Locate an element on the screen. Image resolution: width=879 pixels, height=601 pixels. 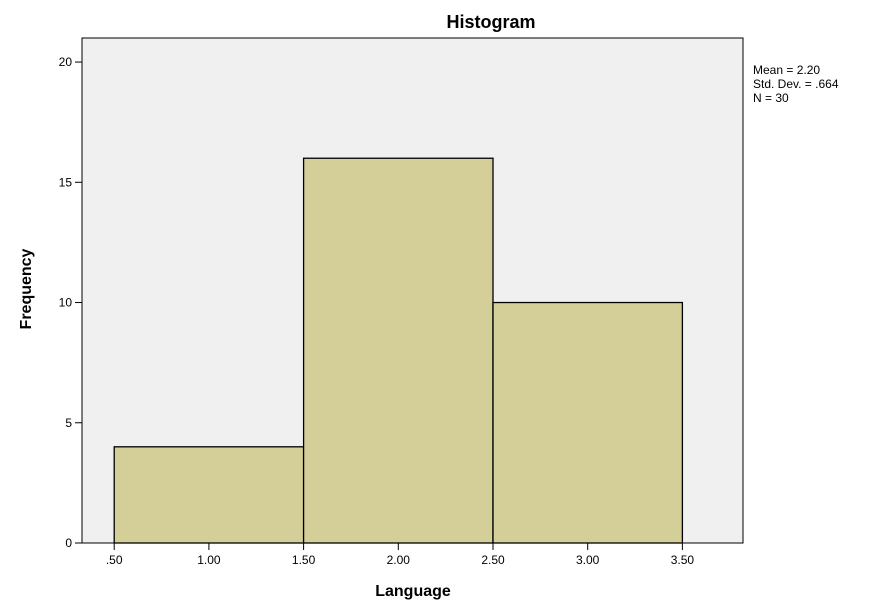
stats-box: Mean = 2.20 Std. Dev. = .664 N = 30 is located at coordinates (796, 84).